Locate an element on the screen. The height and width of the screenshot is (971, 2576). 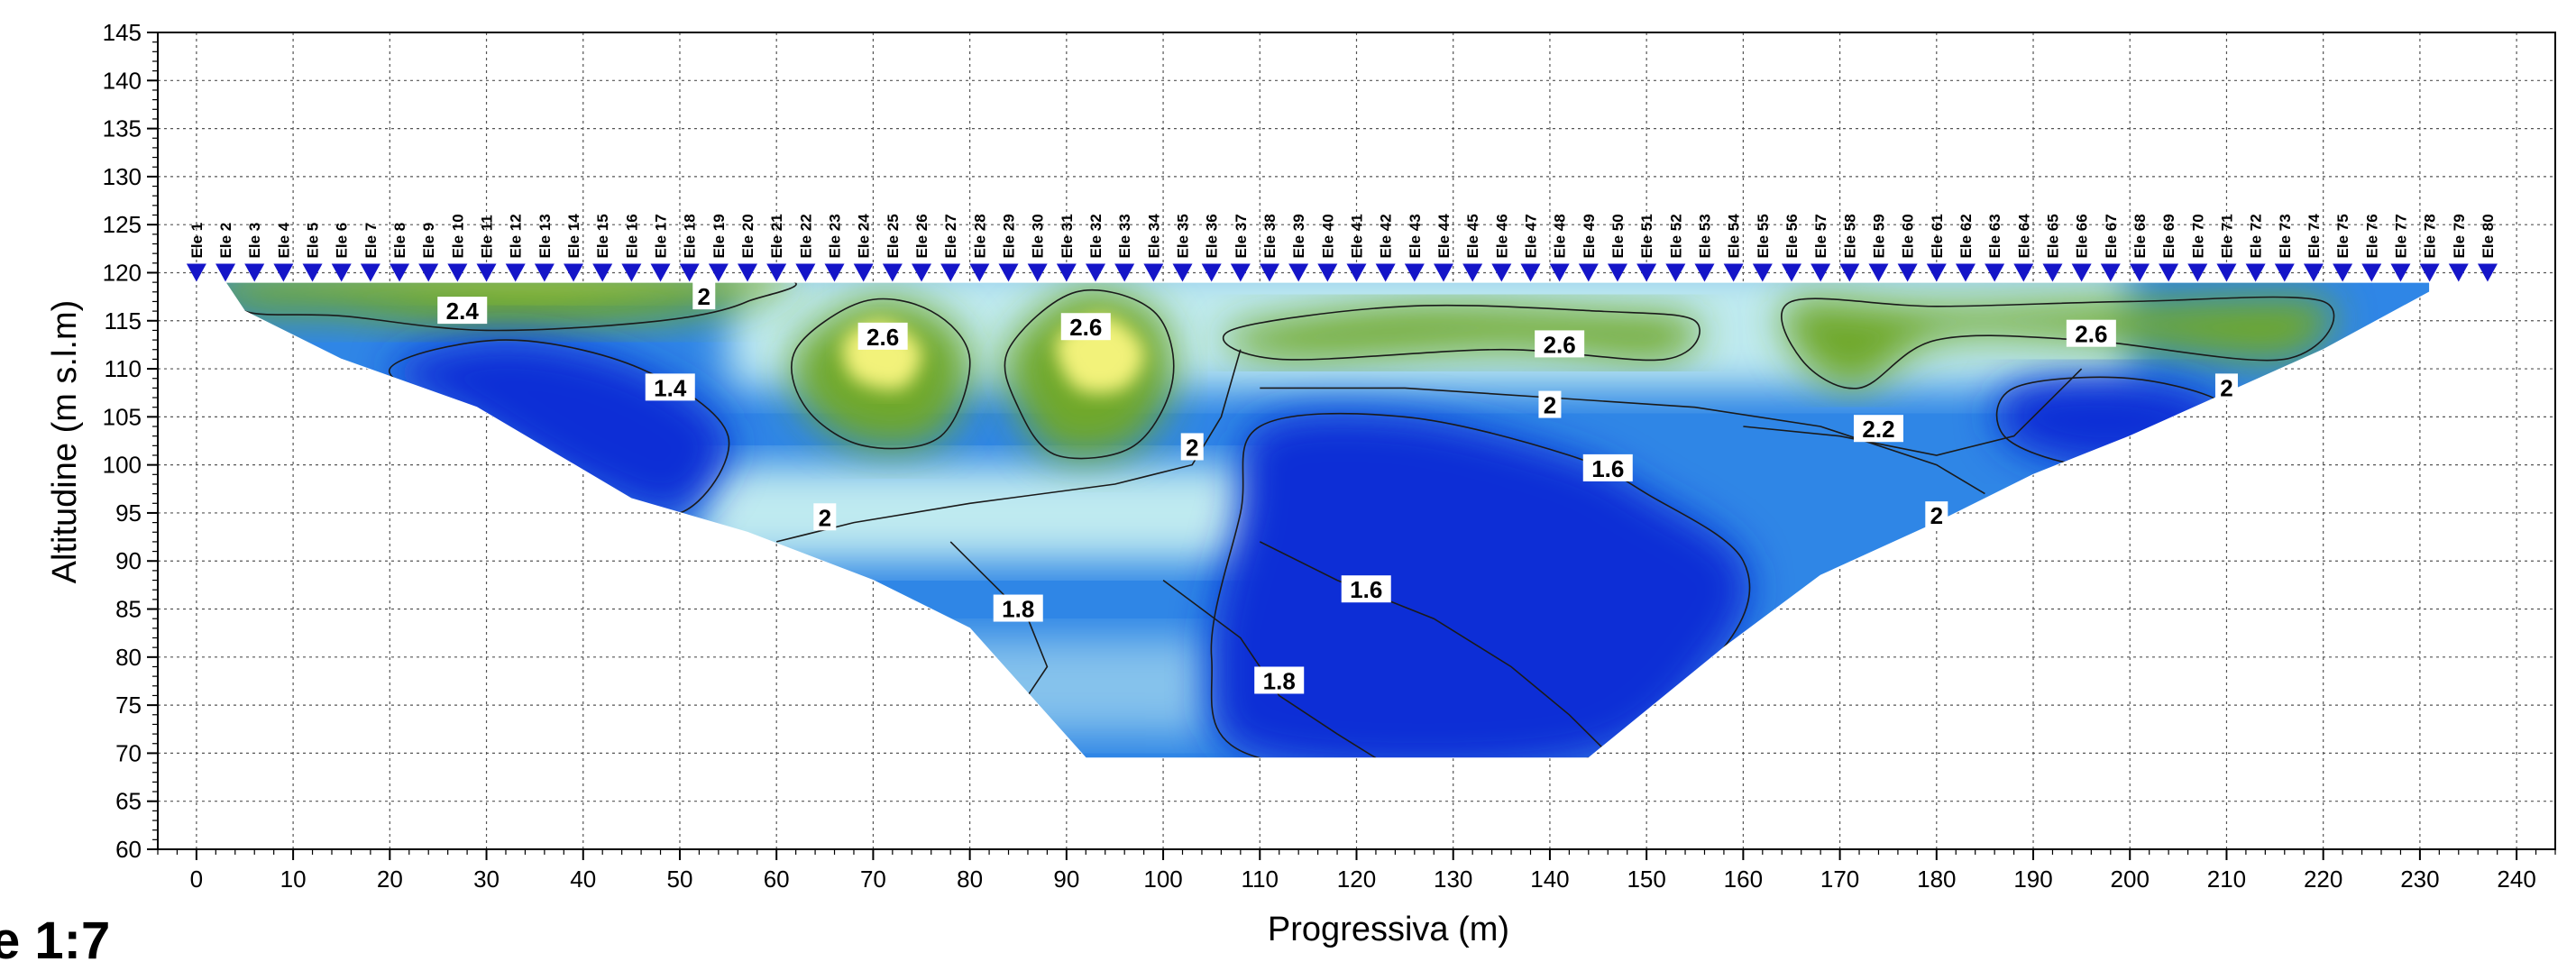
electrode-label: Ele 10 is located at coordinates (457, 236).